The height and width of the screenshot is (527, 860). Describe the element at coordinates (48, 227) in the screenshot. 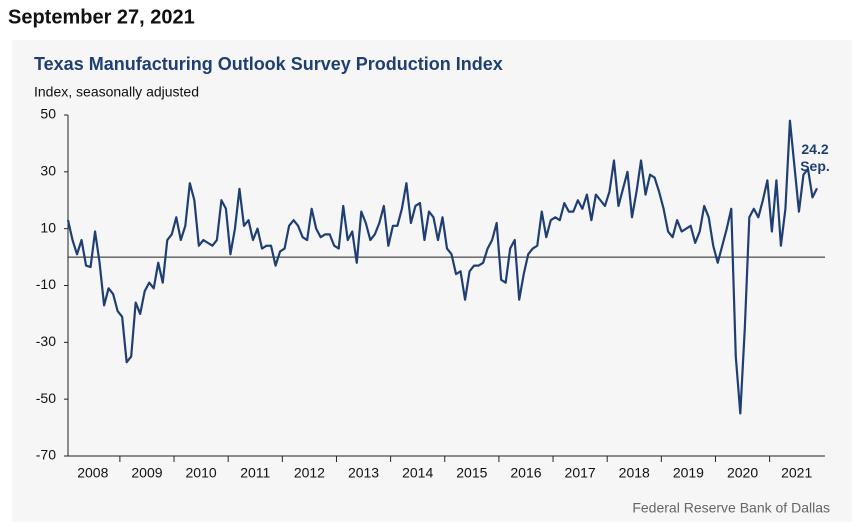

I see `y-tick-label: 10` at that location.